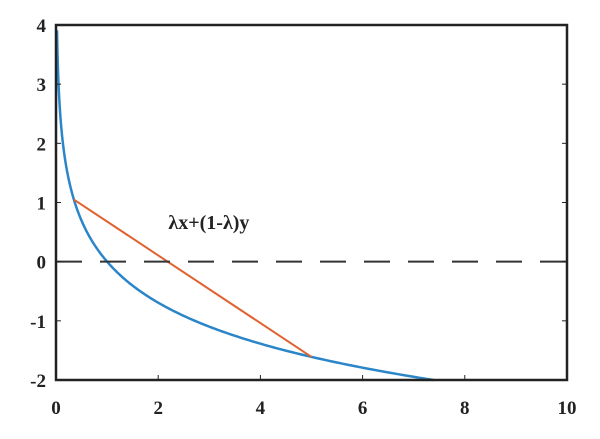 The height and width of the screenshot is (439, 600). What do you see at coordinates (42, 263) in the screenshot?
I see `y-tick-label: 0` at bounding box center [42, 263].